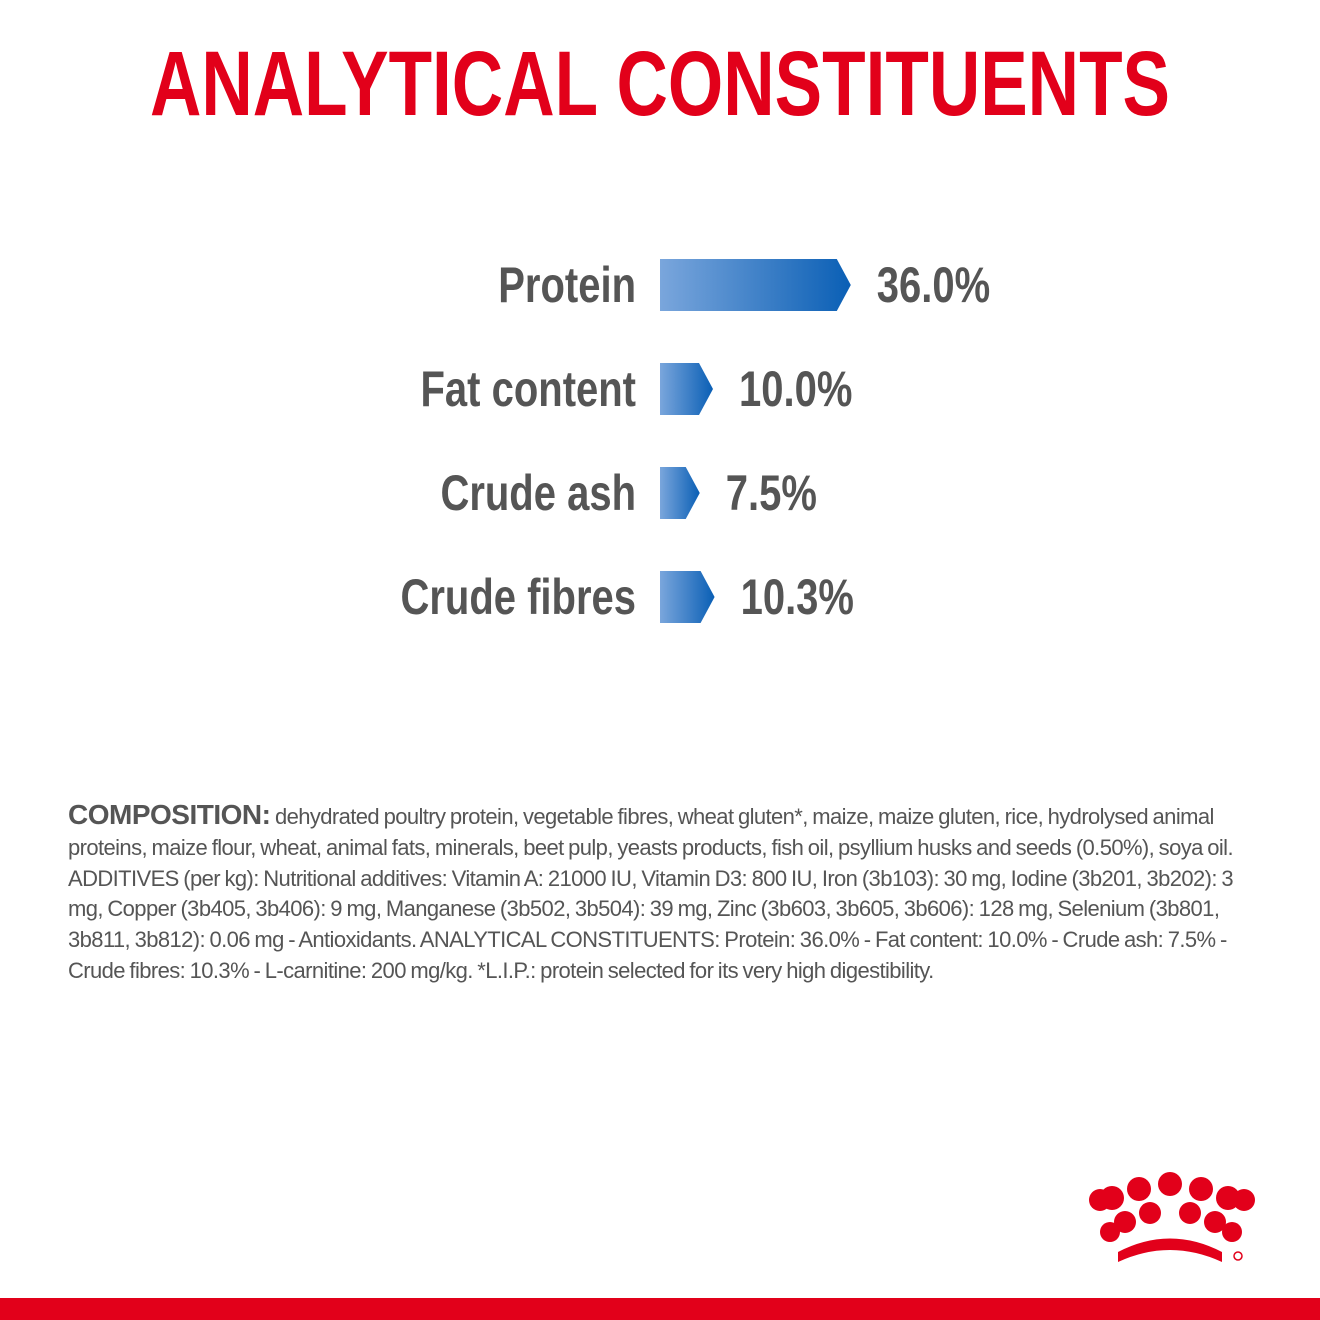  I want to click on category-label-group: Crude ash, so click(538, 493).